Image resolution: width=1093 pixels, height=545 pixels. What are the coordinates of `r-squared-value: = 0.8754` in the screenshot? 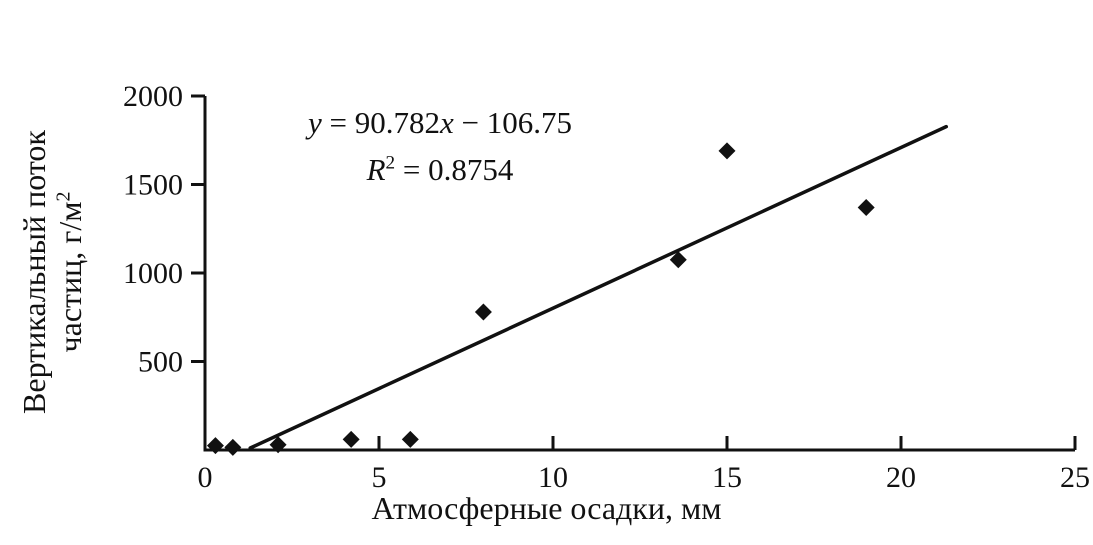 It's located at (454, 169).